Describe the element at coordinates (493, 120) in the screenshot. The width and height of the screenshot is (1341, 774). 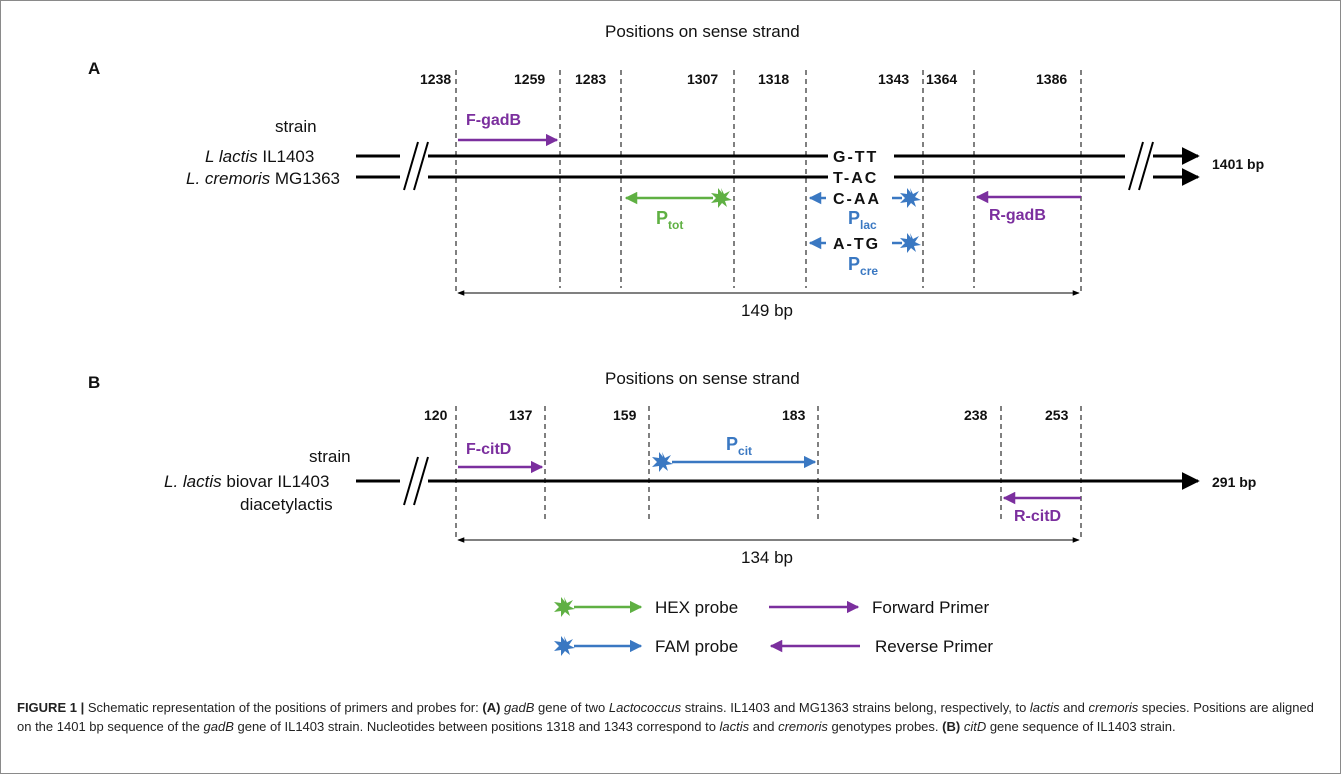
I see `f-gadb-label: F-gadB` at that location.